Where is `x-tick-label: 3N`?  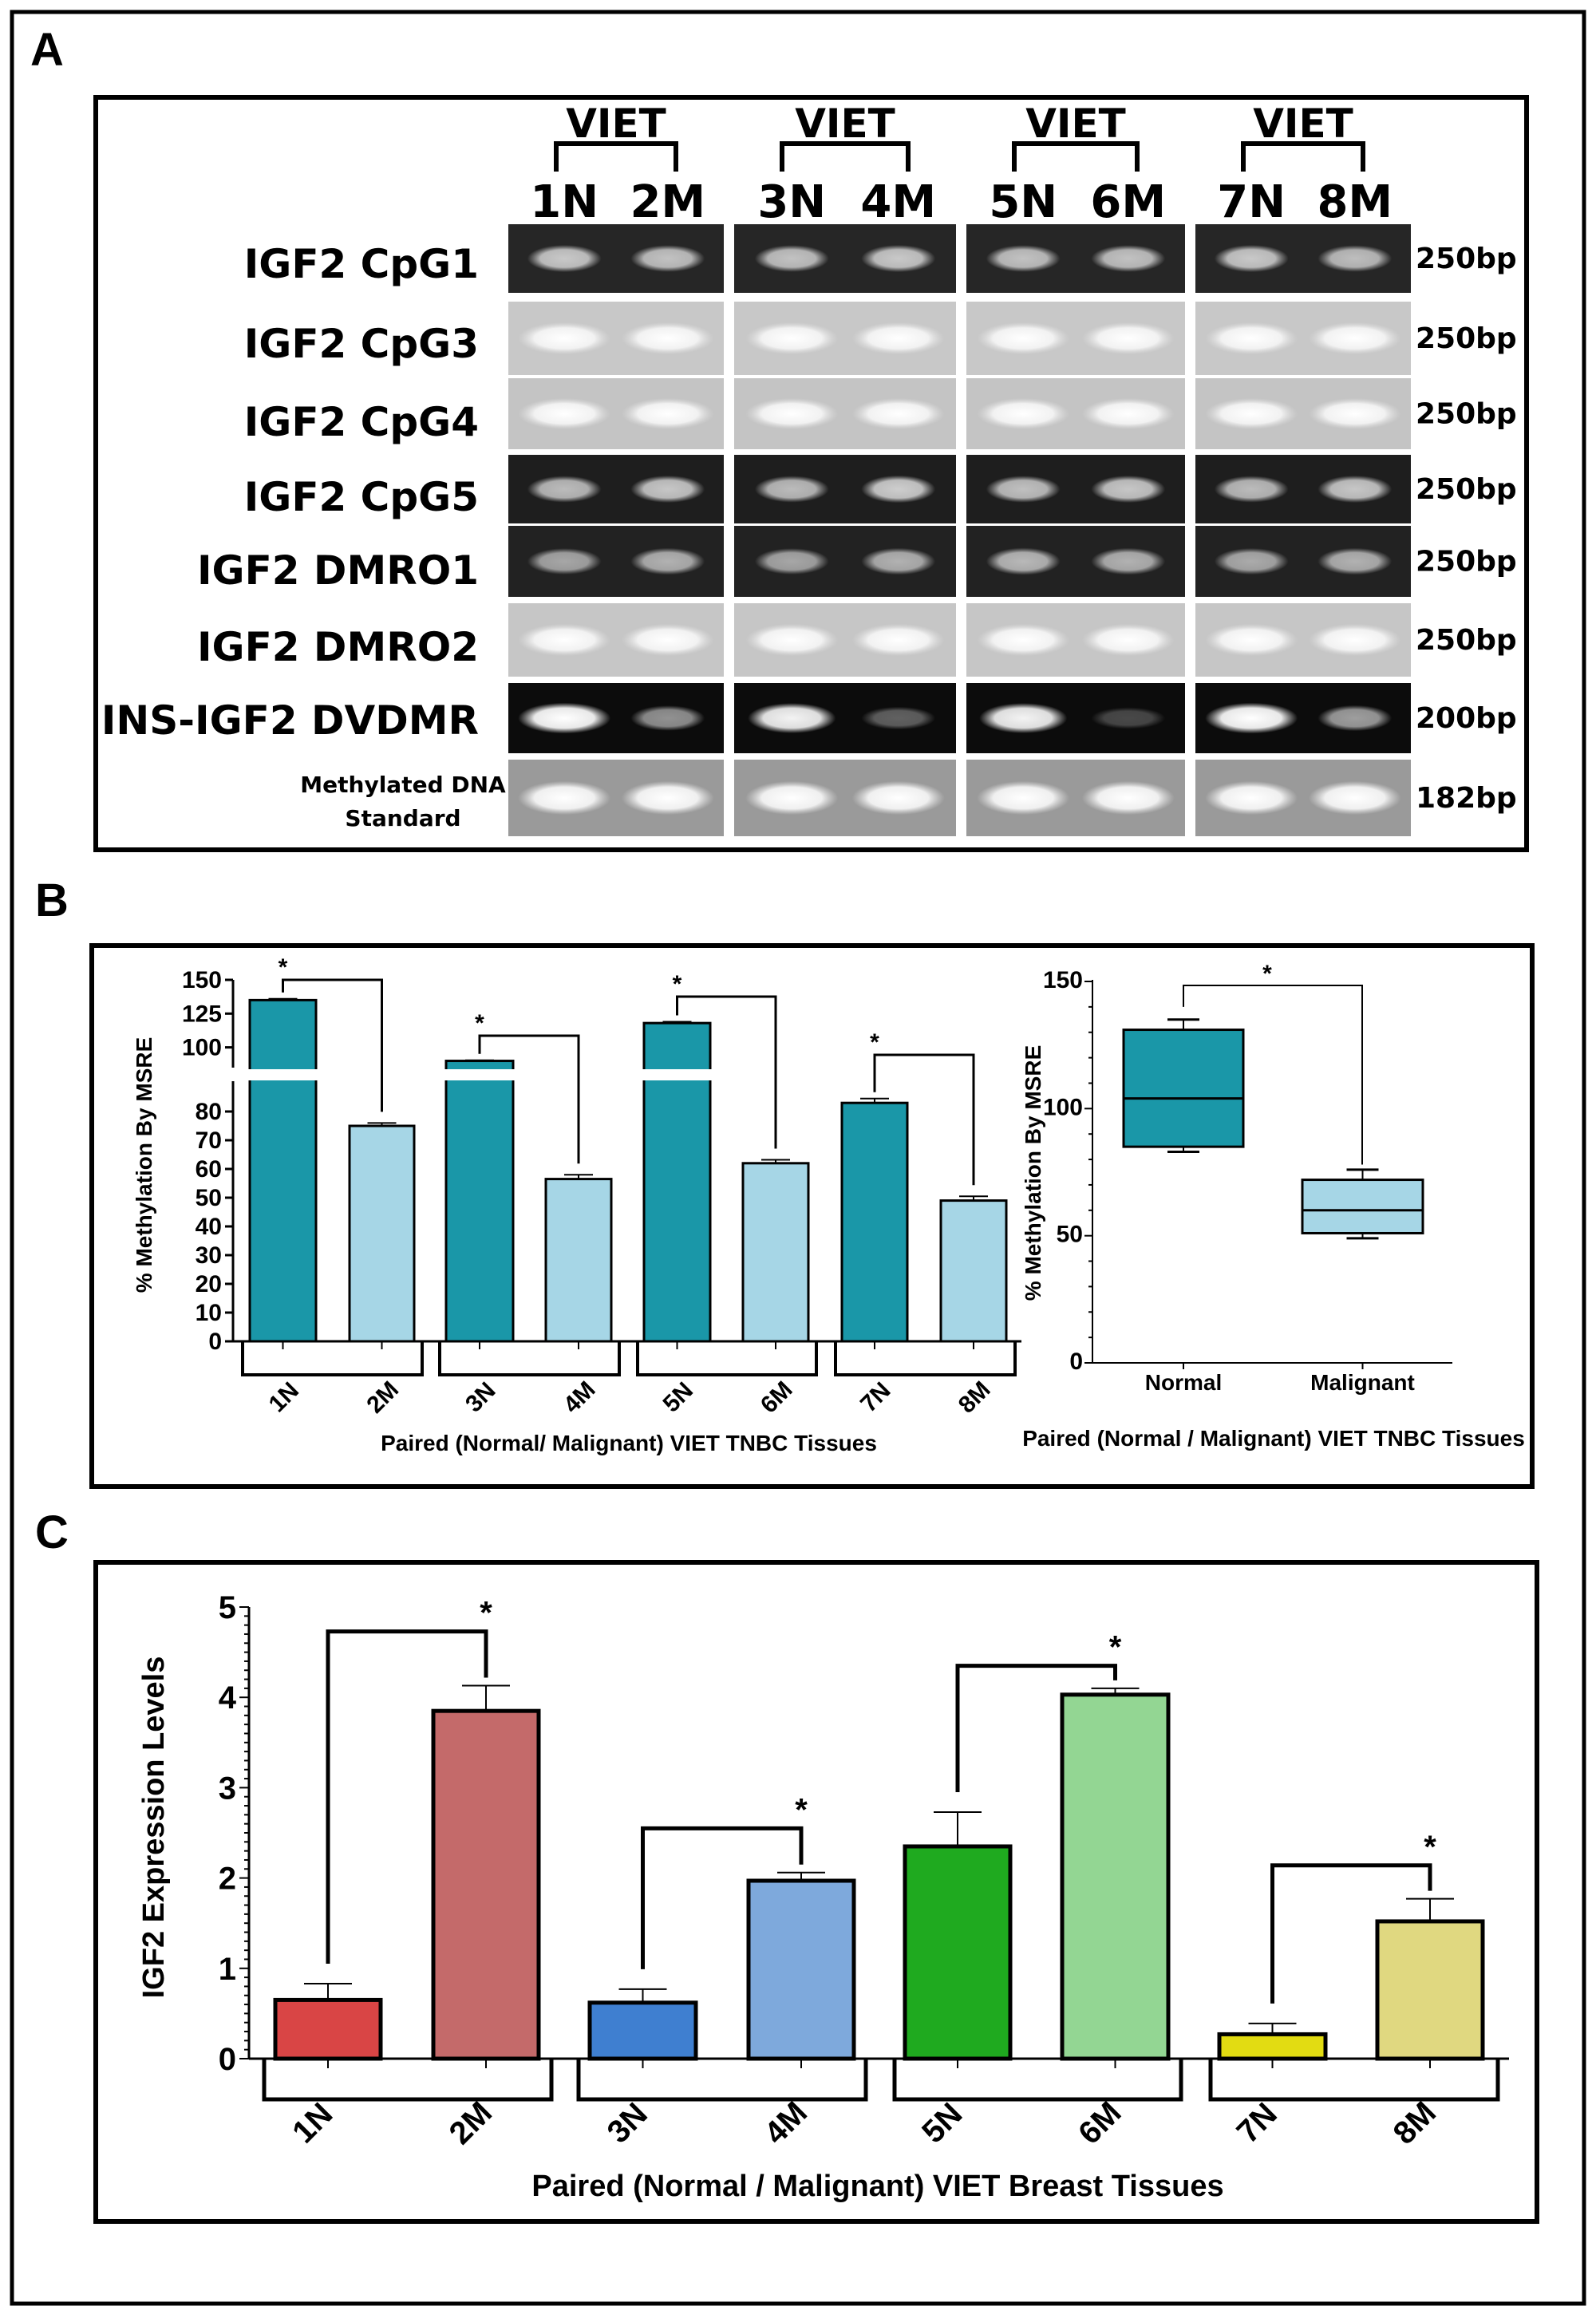 x-tick-label: 3N is located at coordinates (627, 2123).